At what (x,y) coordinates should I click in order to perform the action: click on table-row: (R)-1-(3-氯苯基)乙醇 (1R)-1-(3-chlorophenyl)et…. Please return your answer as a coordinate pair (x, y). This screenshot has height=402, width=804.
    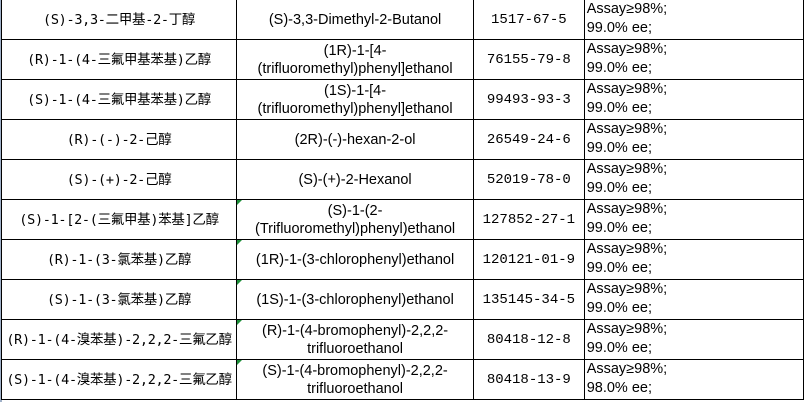
    Looking at the image, I should click on (402, 259).